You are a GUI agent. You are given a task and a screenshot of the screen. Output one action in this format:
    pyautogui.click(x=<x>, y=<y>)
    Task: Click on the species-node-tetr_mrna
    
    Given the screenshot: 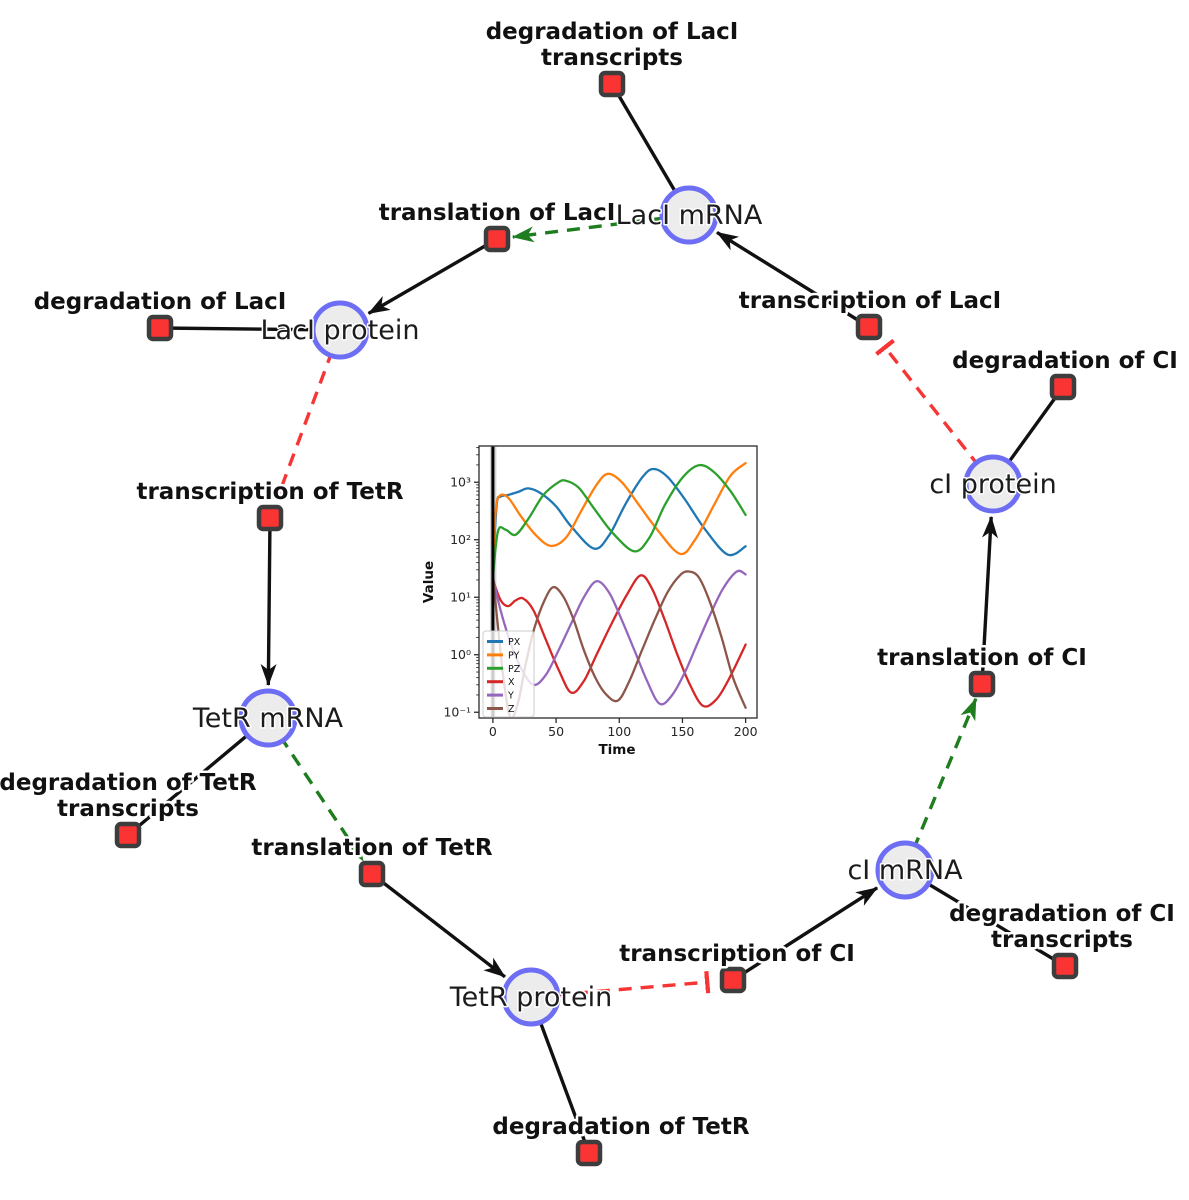 What is the action you would take?
    pyautogui.click(x=268, y=718)
    